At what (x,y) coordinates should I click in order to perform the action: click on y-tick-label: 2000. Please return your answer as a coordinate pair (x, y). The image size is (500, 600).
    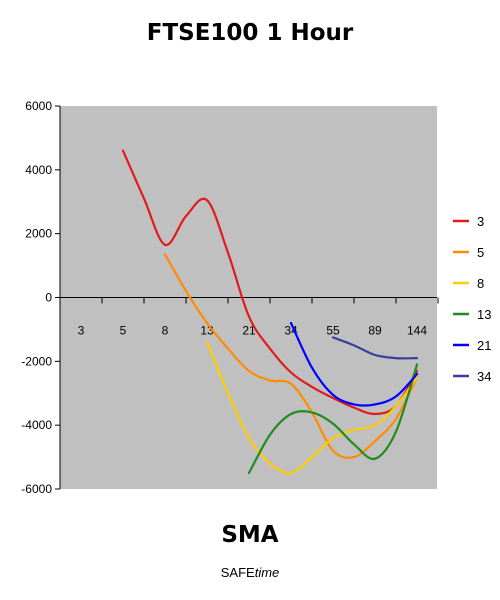
    Looking at the image, I should click on (38, 234).